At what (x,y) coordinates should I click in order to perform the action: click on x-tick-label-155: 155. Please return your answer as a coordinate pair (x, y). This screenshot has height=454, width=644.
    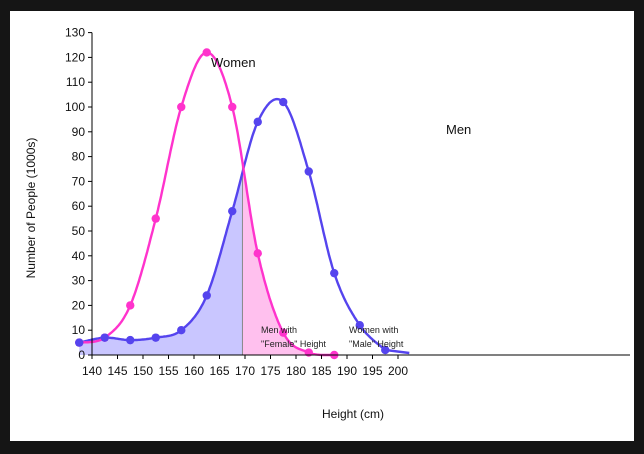
    Looking at the image, I should click on (168, 371).